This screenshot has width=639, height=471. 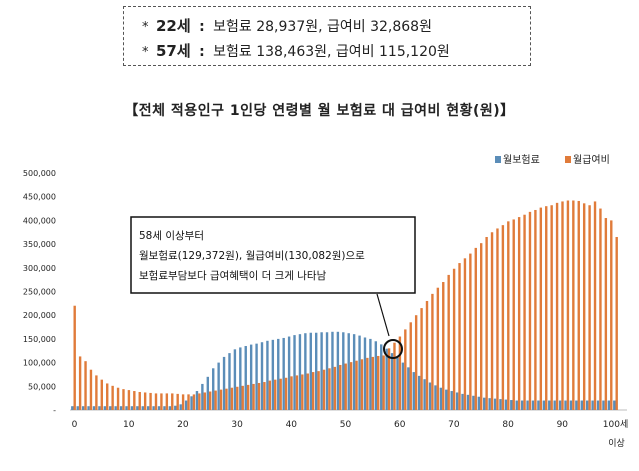 What do you see at coordinates (233, 276) in the screenshot?
I see `annotation-line: 보험료부담보다 급여혜택이 더 크게 나타남` at bounding box center [233, 276].